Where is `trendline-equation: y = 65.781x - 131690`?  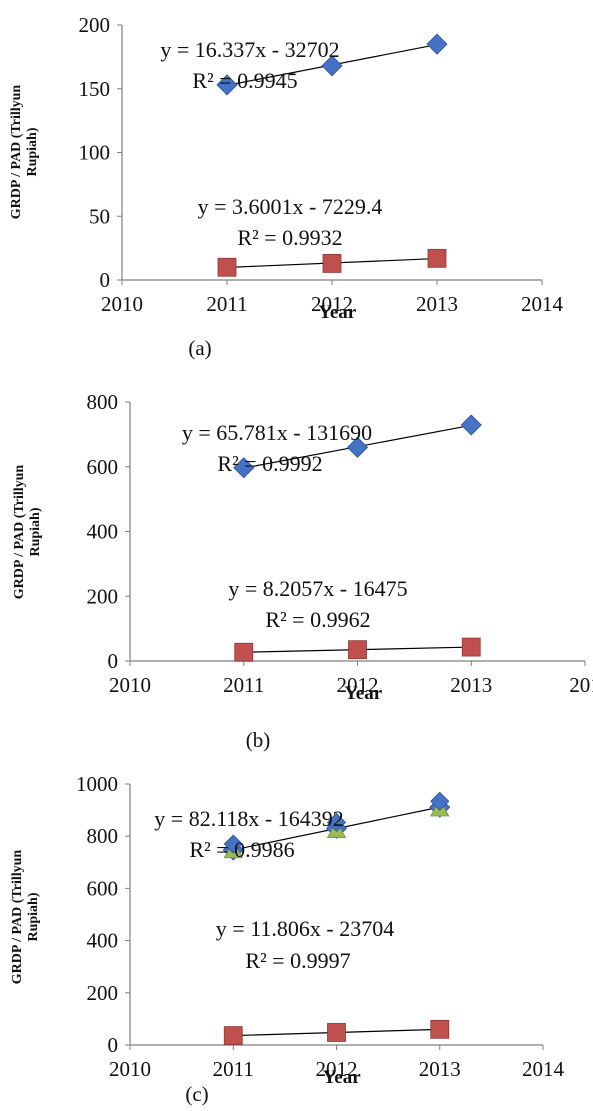
trendline-equation: y = 65.781x - 131690 is located at coordinates (277, 432).